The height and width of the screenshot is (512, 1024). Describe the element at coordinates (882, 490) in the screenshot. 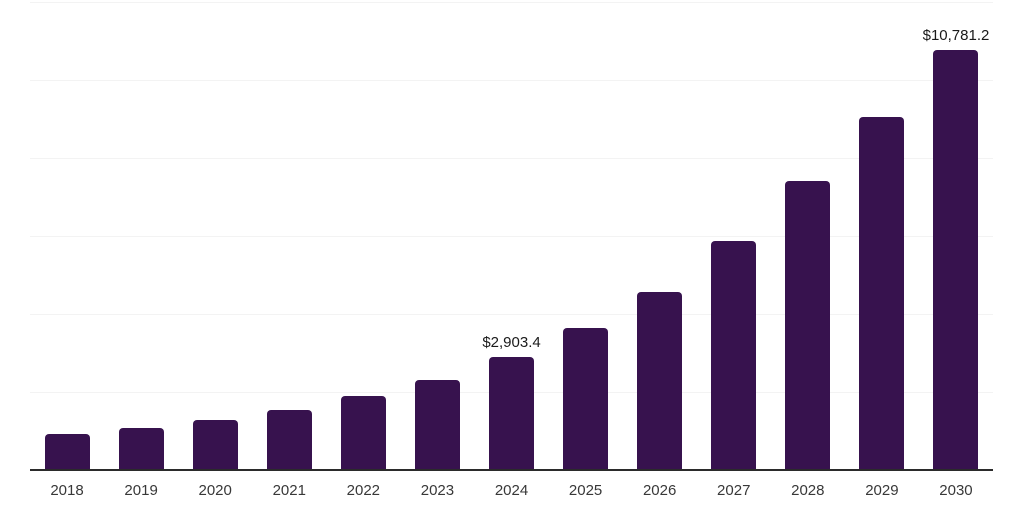

I see `x-tick-2029: 2029` at that location.